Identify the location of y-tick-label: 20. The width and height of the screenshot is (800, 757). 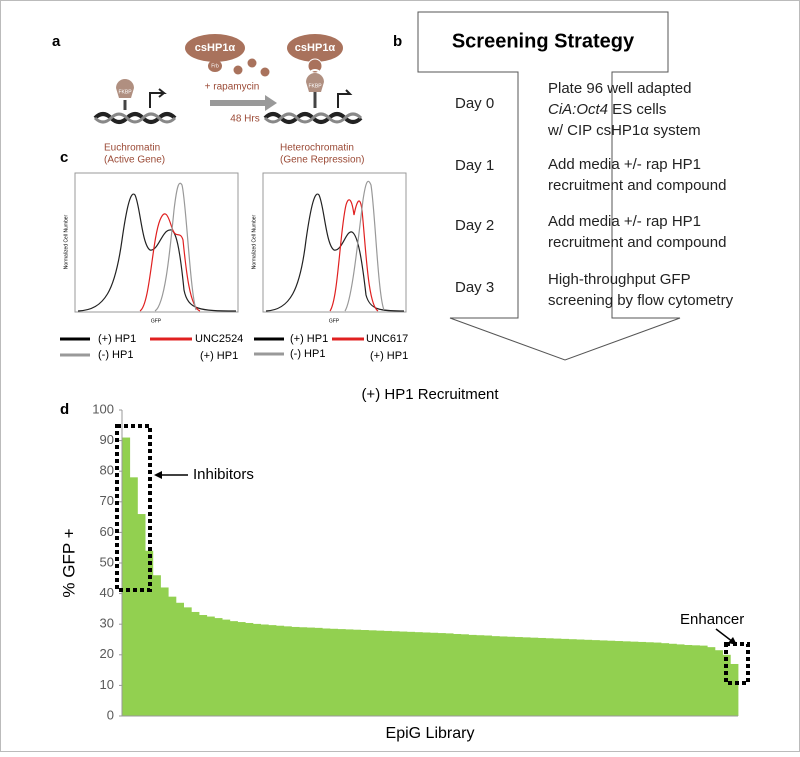
(107, 653).